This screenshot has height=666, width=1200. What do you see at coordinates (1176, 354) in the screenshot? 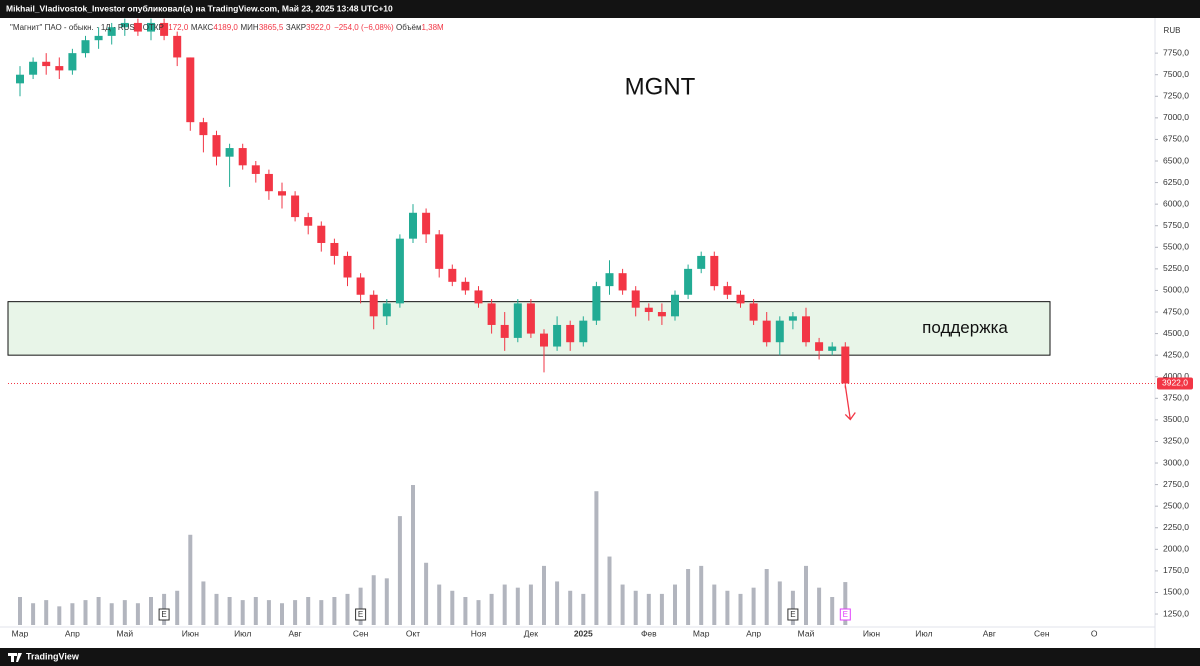
I see `y-tick-label: 4250,0` at bounding box center [1176, 354].